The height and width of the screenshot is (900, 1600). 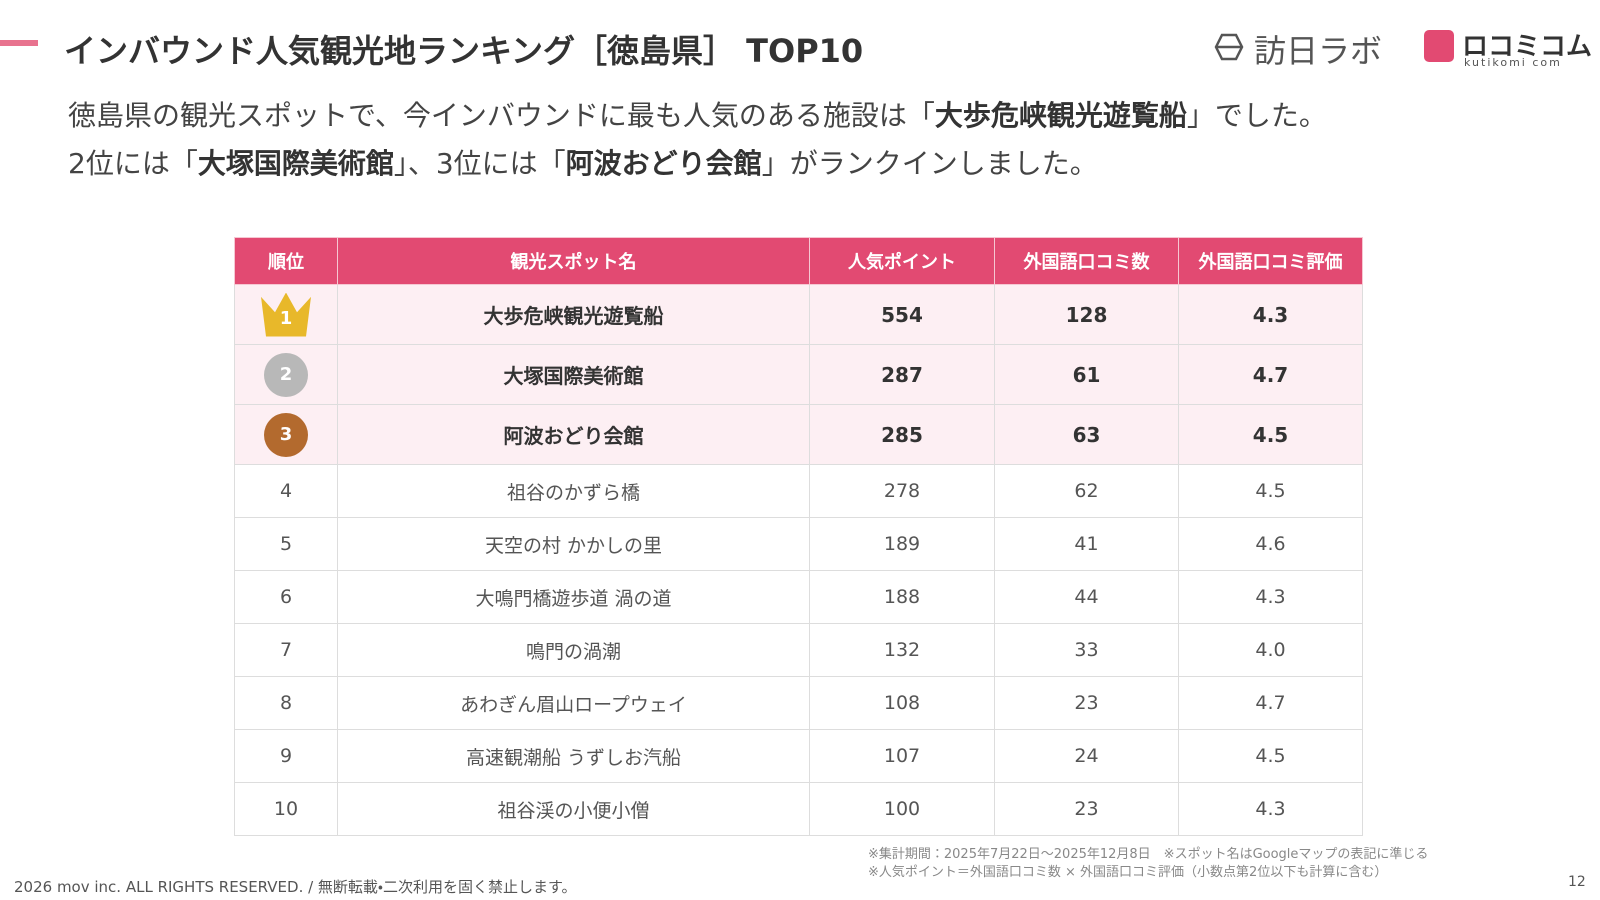 What do you see at coordinates (295, 163) in the screenshot?
I see `intro-bold: 大塚国際美術館` at bounding box center [295, 163].